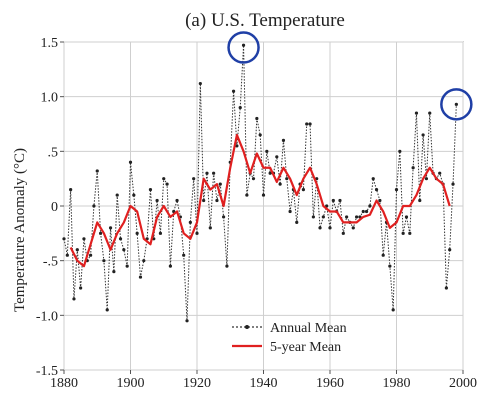  What do you see at coordinates (47, 371) in the screenshot?
I see `y-tick-label: -1.5` at bounding box center [47, 371].